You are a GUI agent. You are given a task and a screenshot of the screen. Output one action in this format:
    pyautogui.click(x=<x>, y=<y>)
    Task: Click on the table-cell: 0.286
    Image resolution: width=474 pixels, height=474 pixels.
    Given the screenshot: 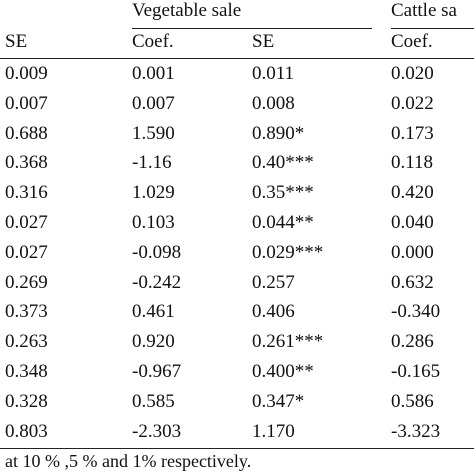 What is the action you would take?
    pyautogui.click(x=412, y=342)
    